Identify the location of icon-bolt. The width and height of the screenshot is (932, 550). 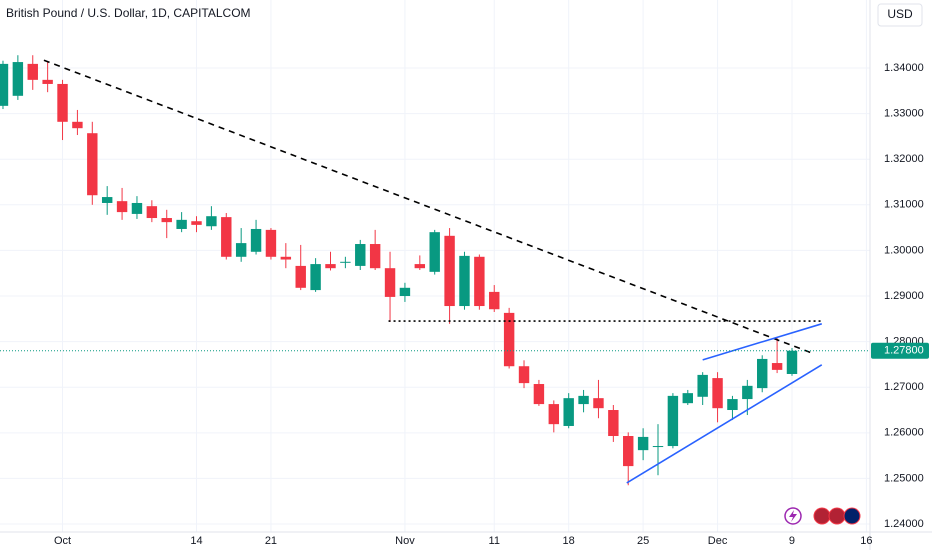
(793, 516).